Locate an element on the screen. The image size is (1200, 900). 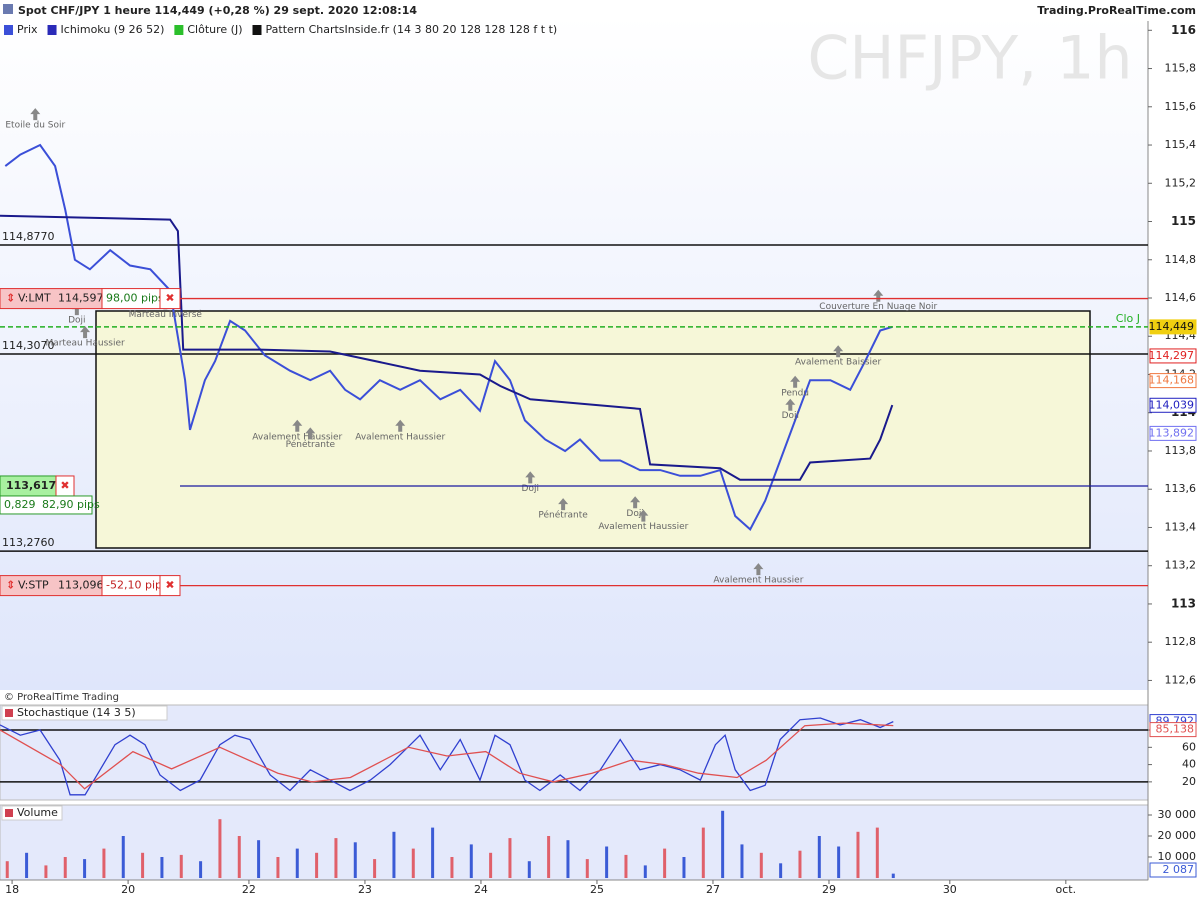
position-cancel: ✖ is located at coordinates (64, 485).